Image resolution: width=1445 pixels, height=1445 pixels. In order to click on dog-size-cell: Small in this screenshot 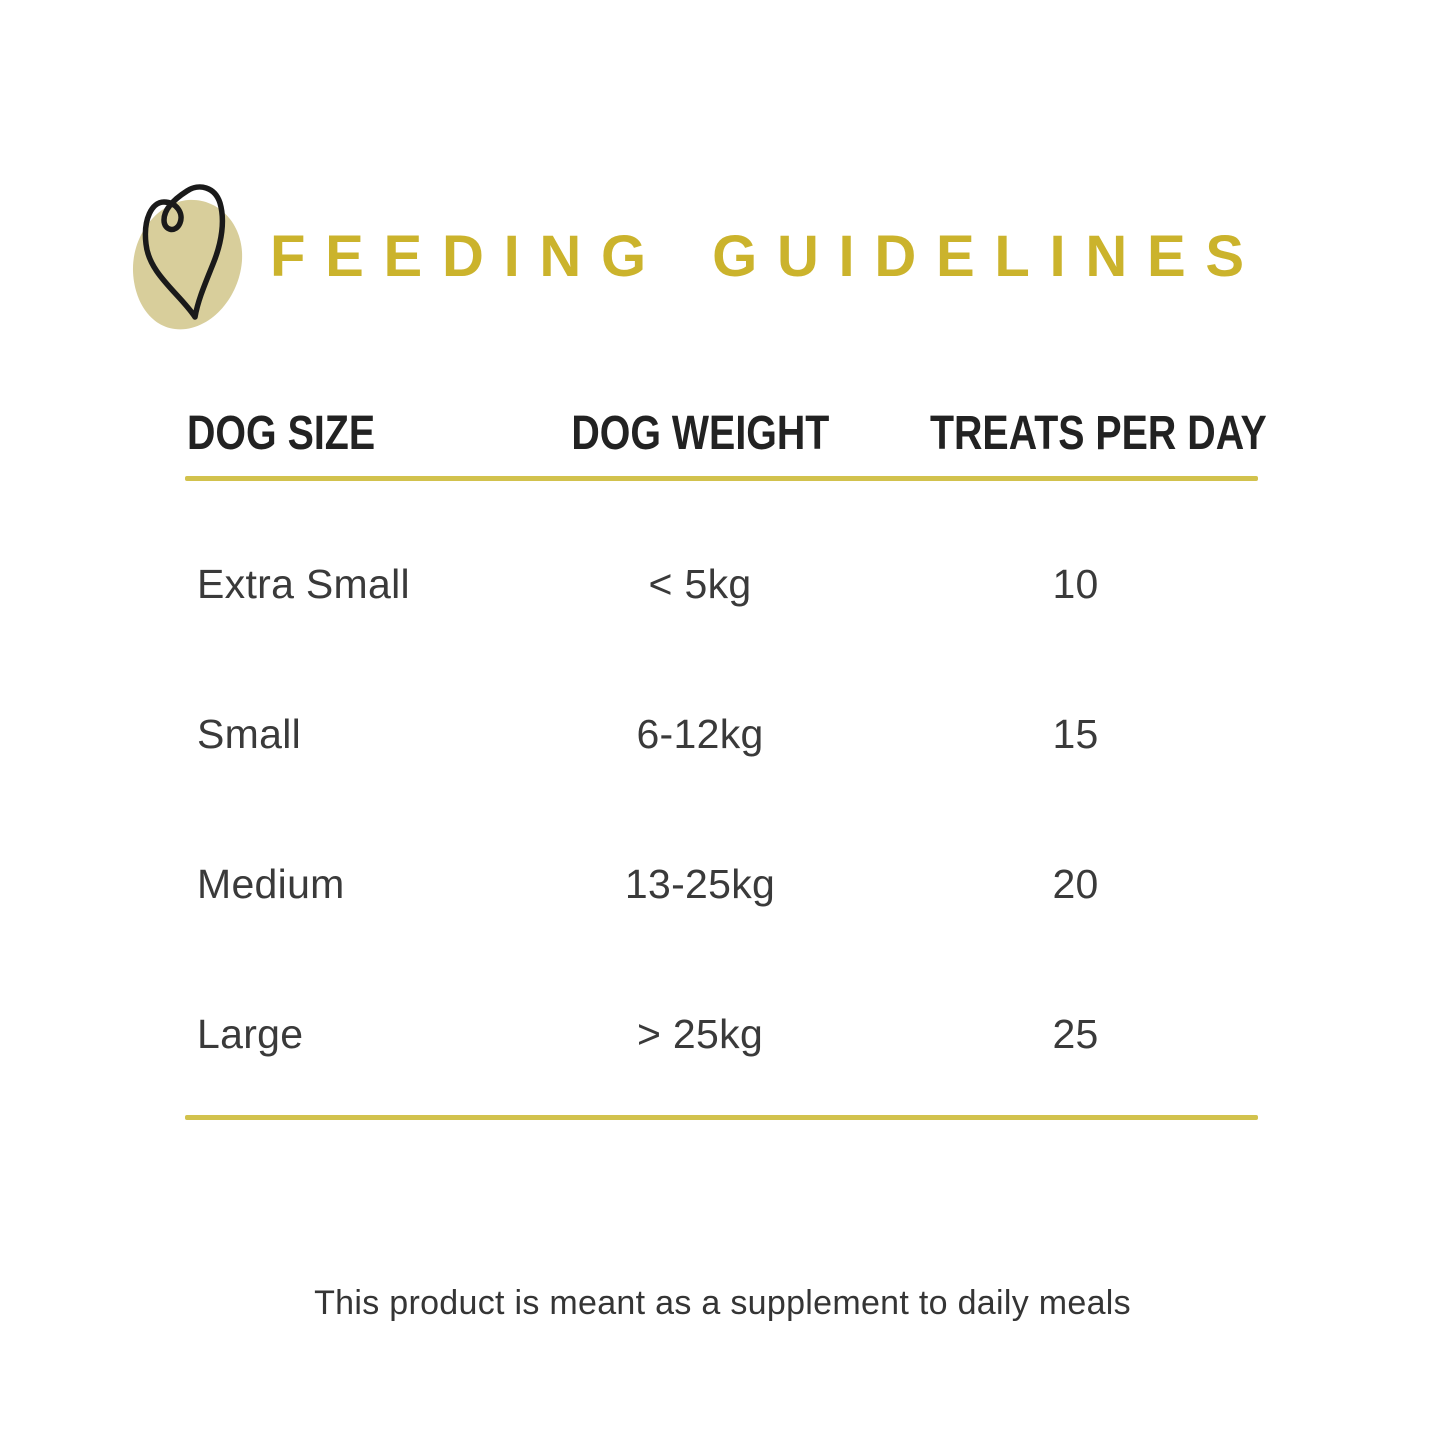, I will do `click(249, 733)`.